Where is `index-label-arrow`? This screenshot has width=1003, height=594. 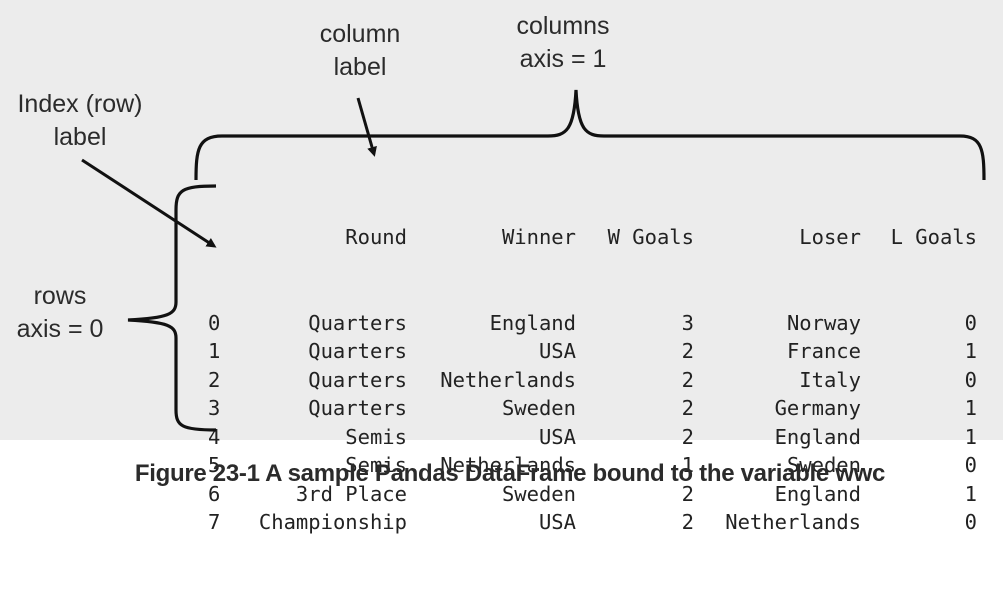
index-label-arrow is located at coordinates (149, 203).